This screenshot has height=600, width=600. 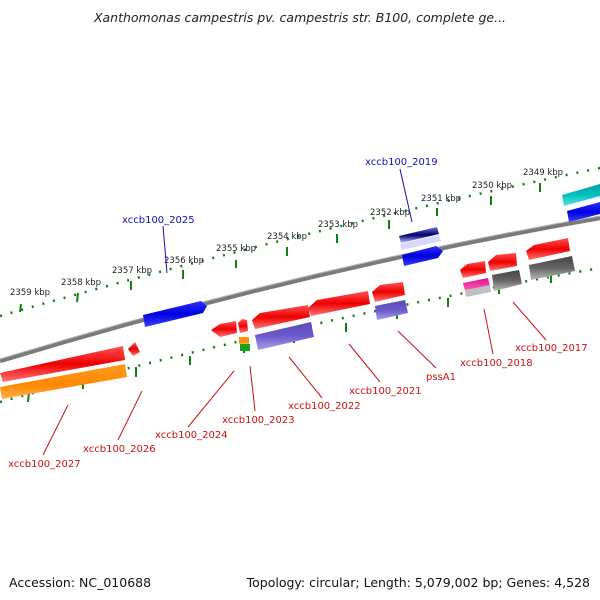 What do you see at coordinates (158, 220) in the screenshot?
I see `gene-label: xccb100_2025` at bounding box center [158, 220].